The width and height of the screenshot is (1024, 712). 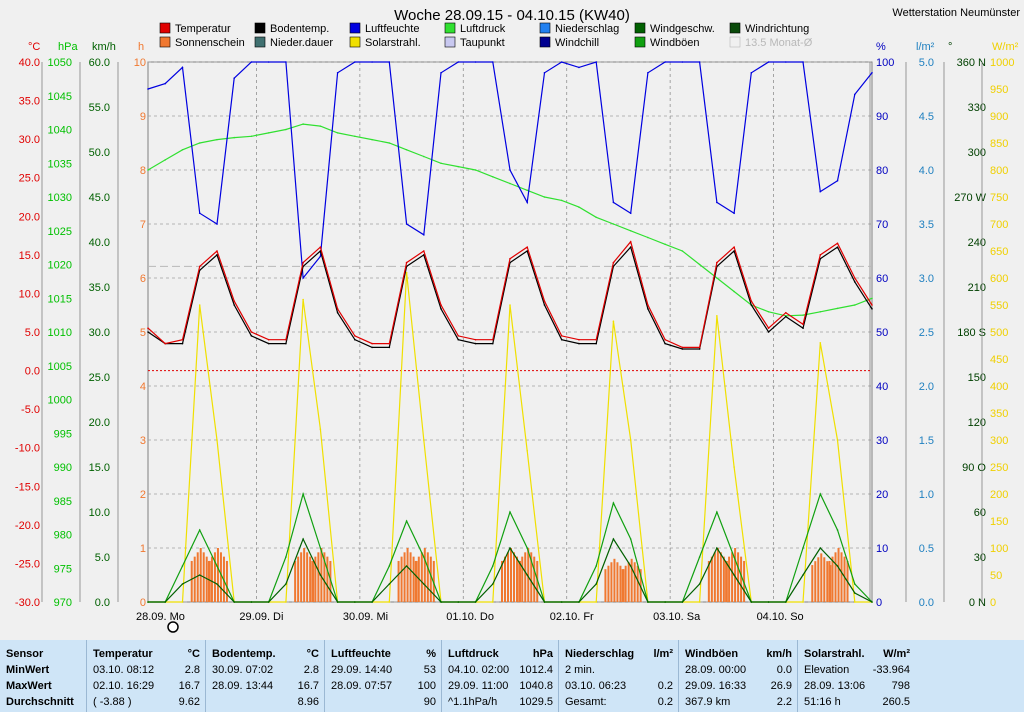 What do you see at coordinates (500, 687) in the screenshot?
I see `stats-cell-row: 29.09. 11:00 1040.8` at bounding box center [500, 687].